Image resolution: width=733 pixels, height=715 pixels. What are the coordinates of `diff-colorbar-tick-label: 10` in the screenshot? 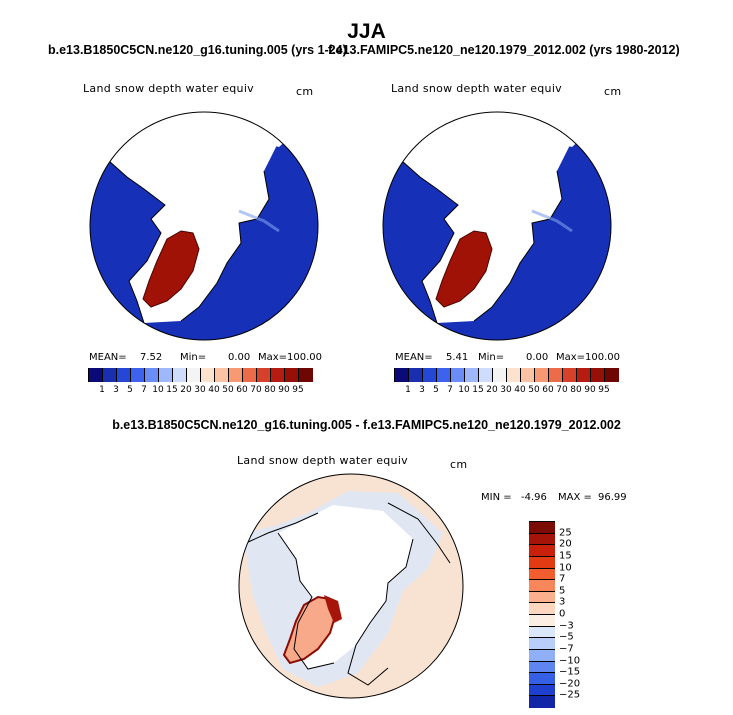 It's located at (565, 567).